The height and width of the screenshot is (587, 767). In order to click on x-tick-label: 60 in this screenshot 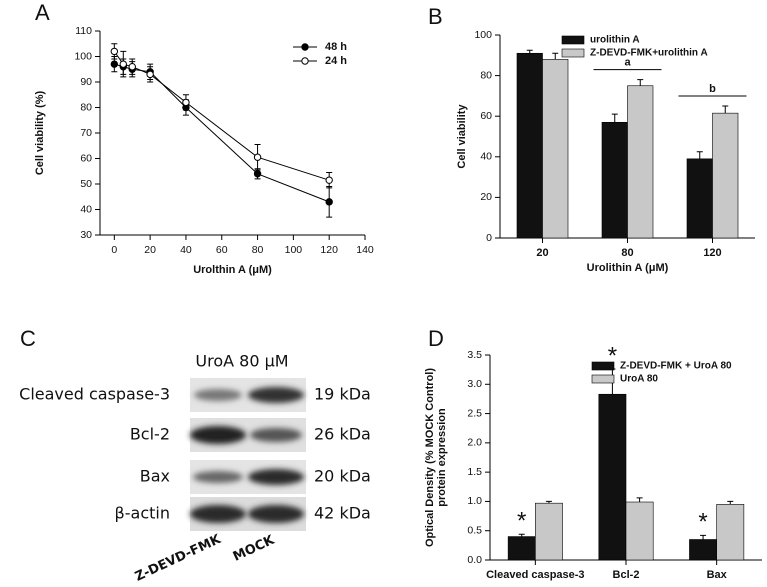, I will do `click(222, 250)`.